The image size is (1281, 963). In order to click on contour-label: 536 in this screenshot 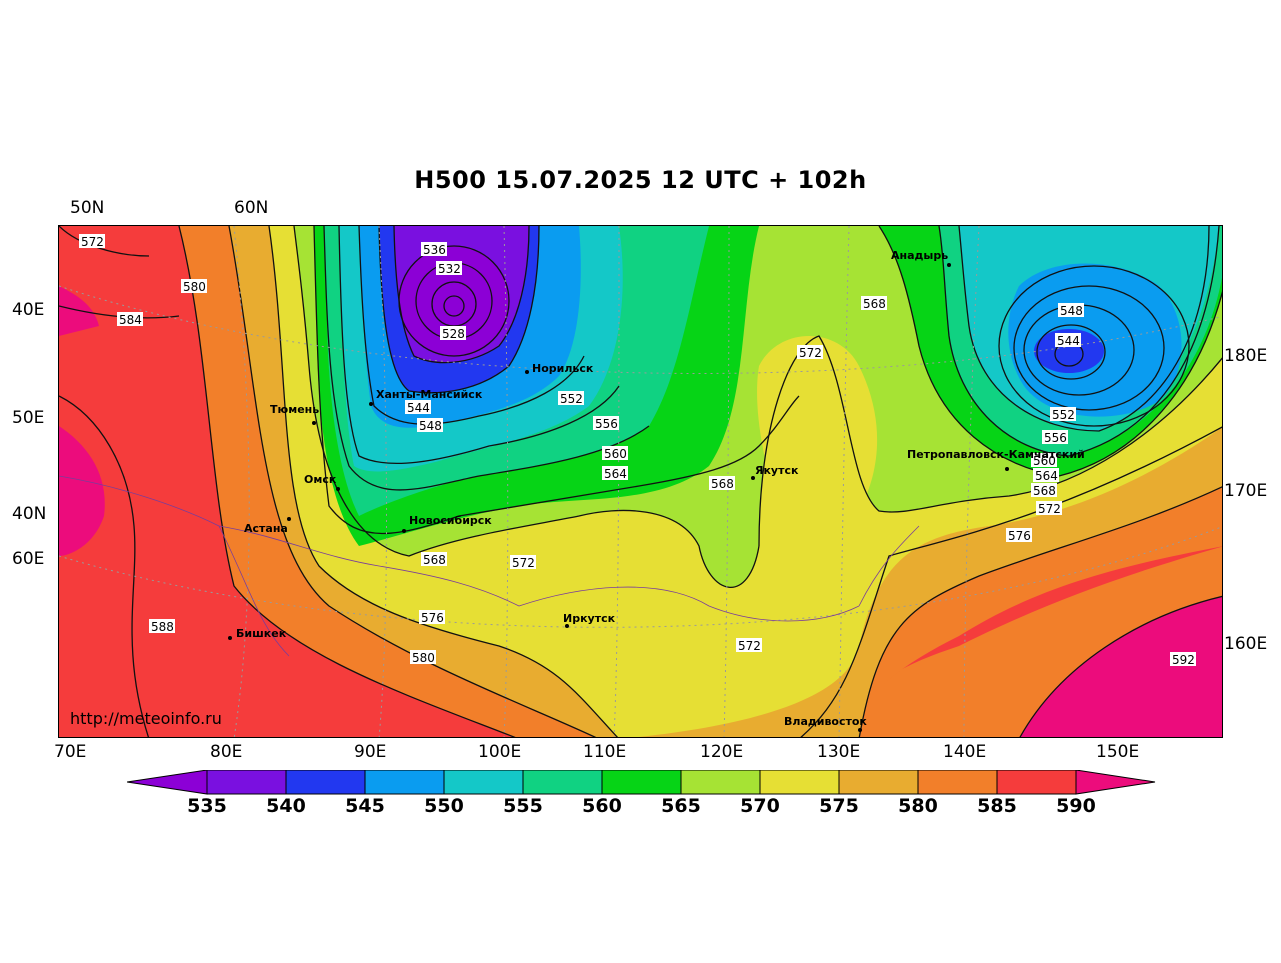, I will do `click(434, 249)`.